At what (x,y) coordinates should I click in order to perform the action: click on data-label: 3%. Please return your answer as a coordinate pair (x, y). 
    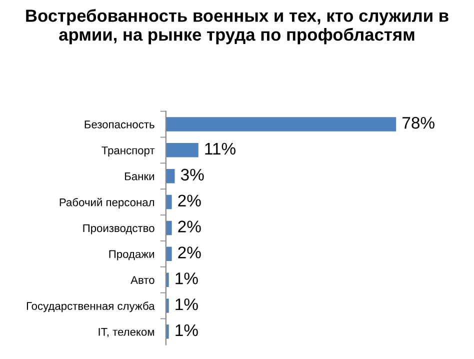
    Looking at the image, I should click on (192, 174).